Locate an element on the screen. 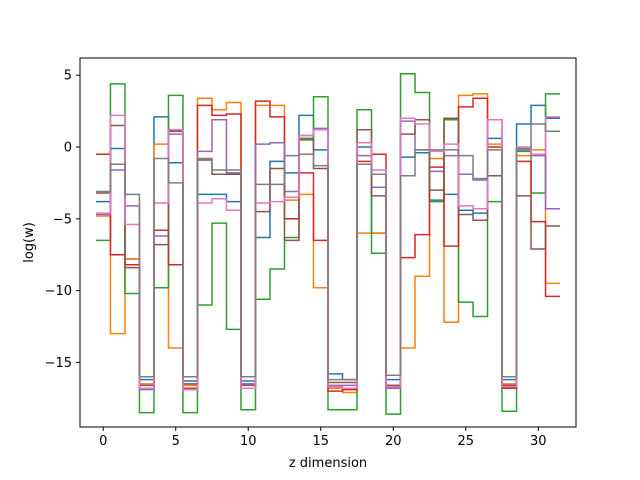  x-axis-label: z dimension is located at coordinates (328, 463).